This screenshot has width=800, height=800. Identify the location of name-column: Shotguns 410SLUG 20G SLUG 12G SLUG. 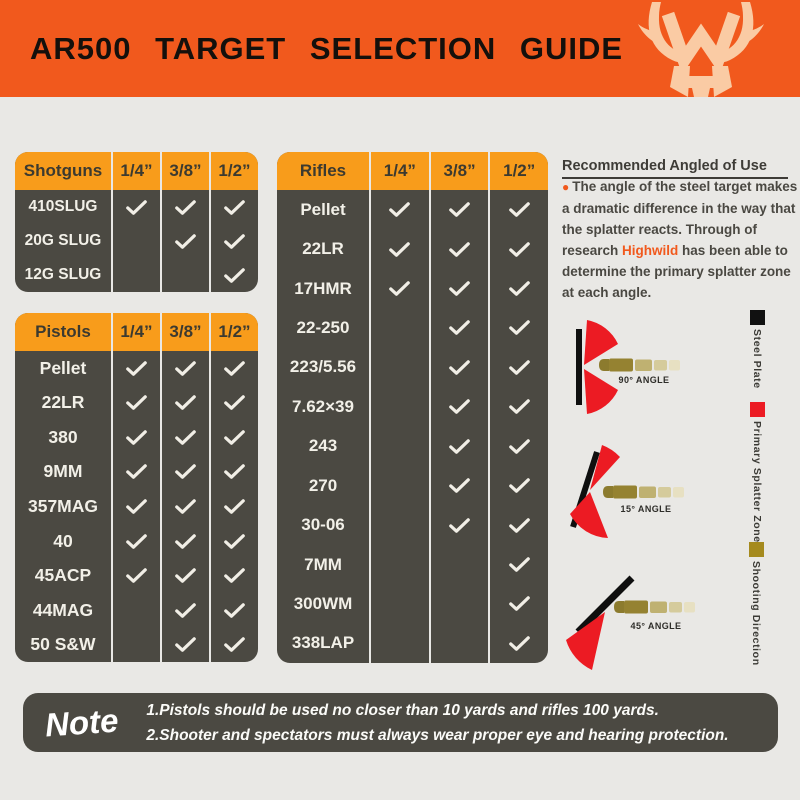
(63, 222).